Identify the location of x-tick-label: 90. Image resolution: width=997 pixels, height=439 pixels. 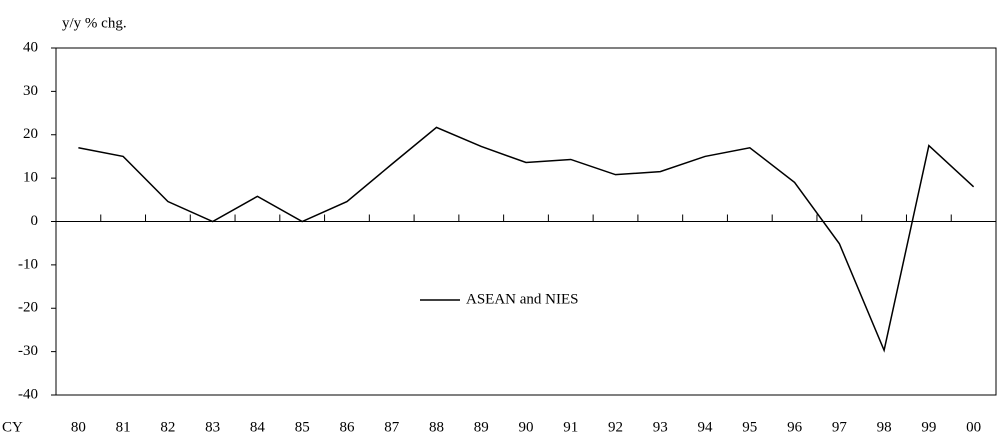
(526, 427).